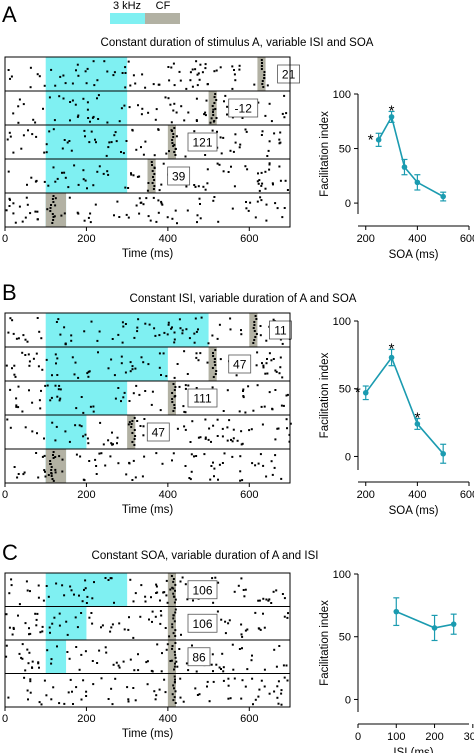  What do you see at coordinates (162, 18) in the screenshot?
I see `legend-cf-swatch` at bounding box center [162, 18].